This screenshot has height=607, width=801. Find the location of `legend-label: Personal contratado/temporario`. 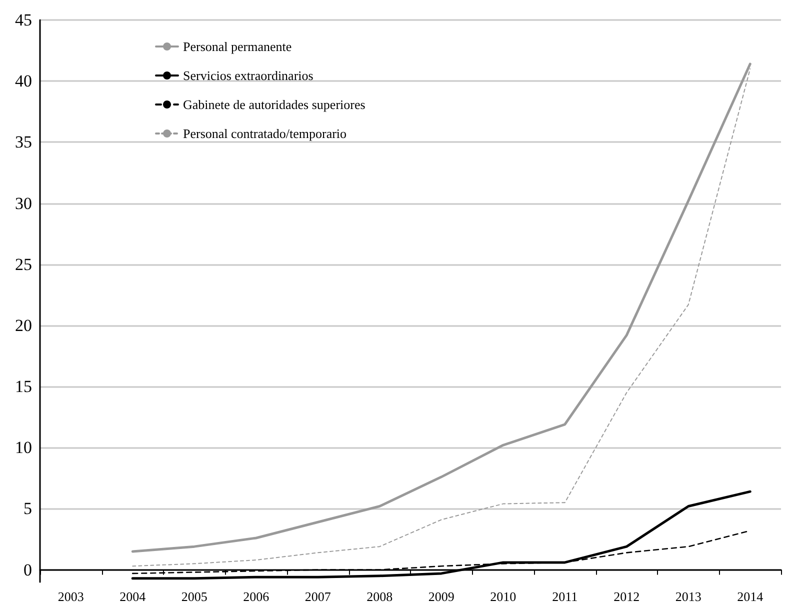

legend-label: Personal contratado/temporario is located at coordinates (265, 133).